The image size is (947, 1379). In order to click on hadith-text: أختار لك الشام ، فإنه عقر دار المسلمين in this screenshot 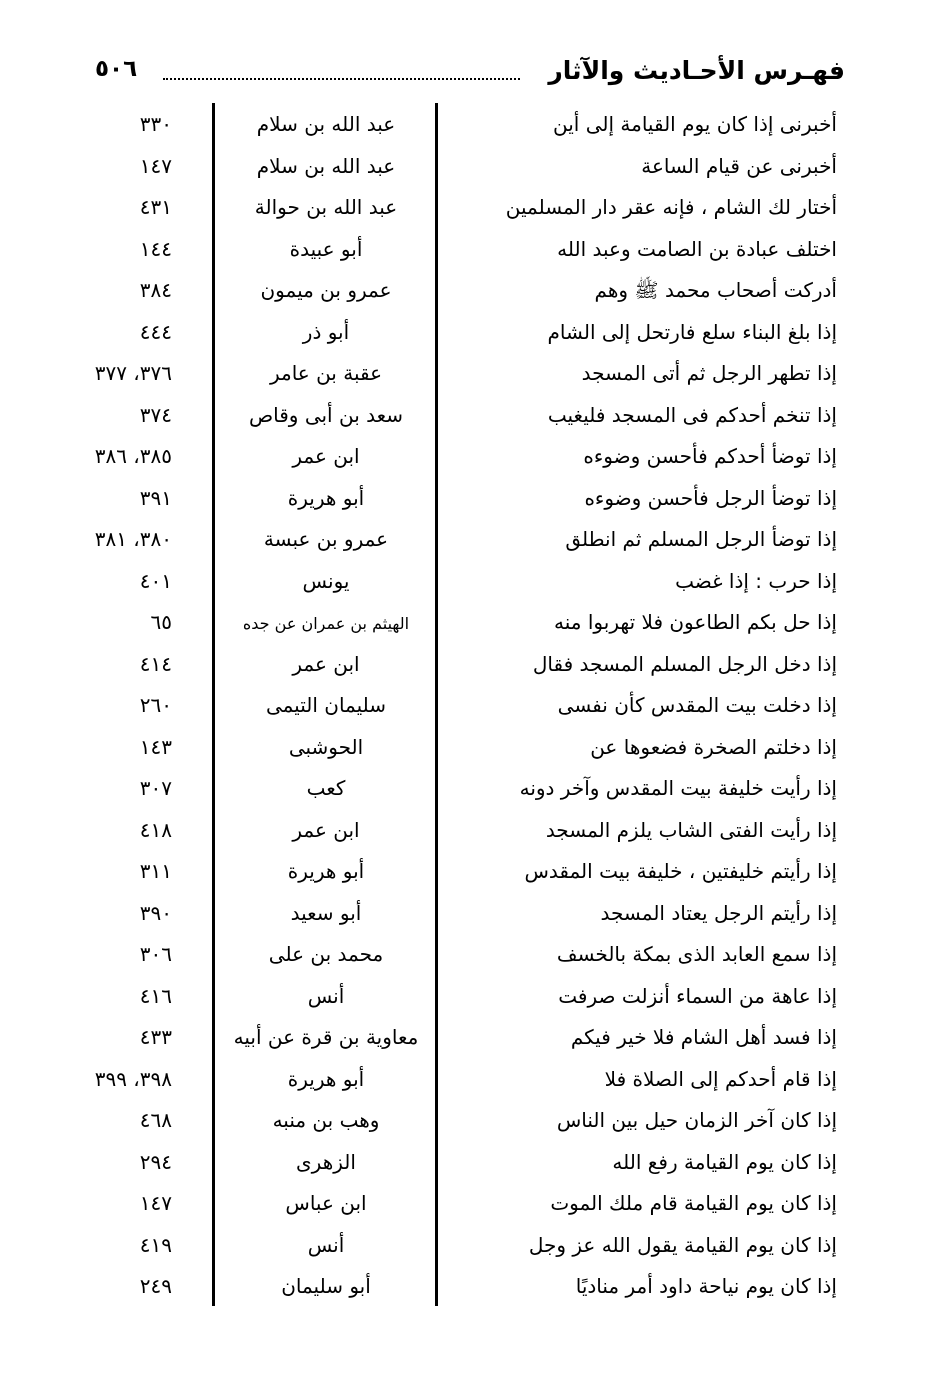, I will do `click(671, 207)`.